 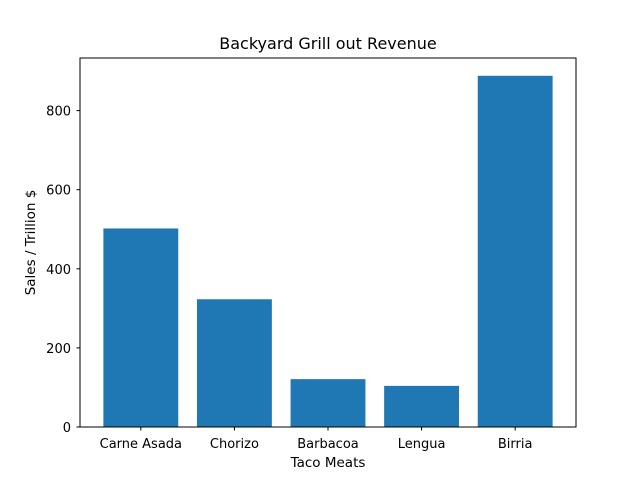 What do you see at coordinates (58, 270) in the screenshot?
I see `y-tick-label: 400` at bounding box center [58, 270].